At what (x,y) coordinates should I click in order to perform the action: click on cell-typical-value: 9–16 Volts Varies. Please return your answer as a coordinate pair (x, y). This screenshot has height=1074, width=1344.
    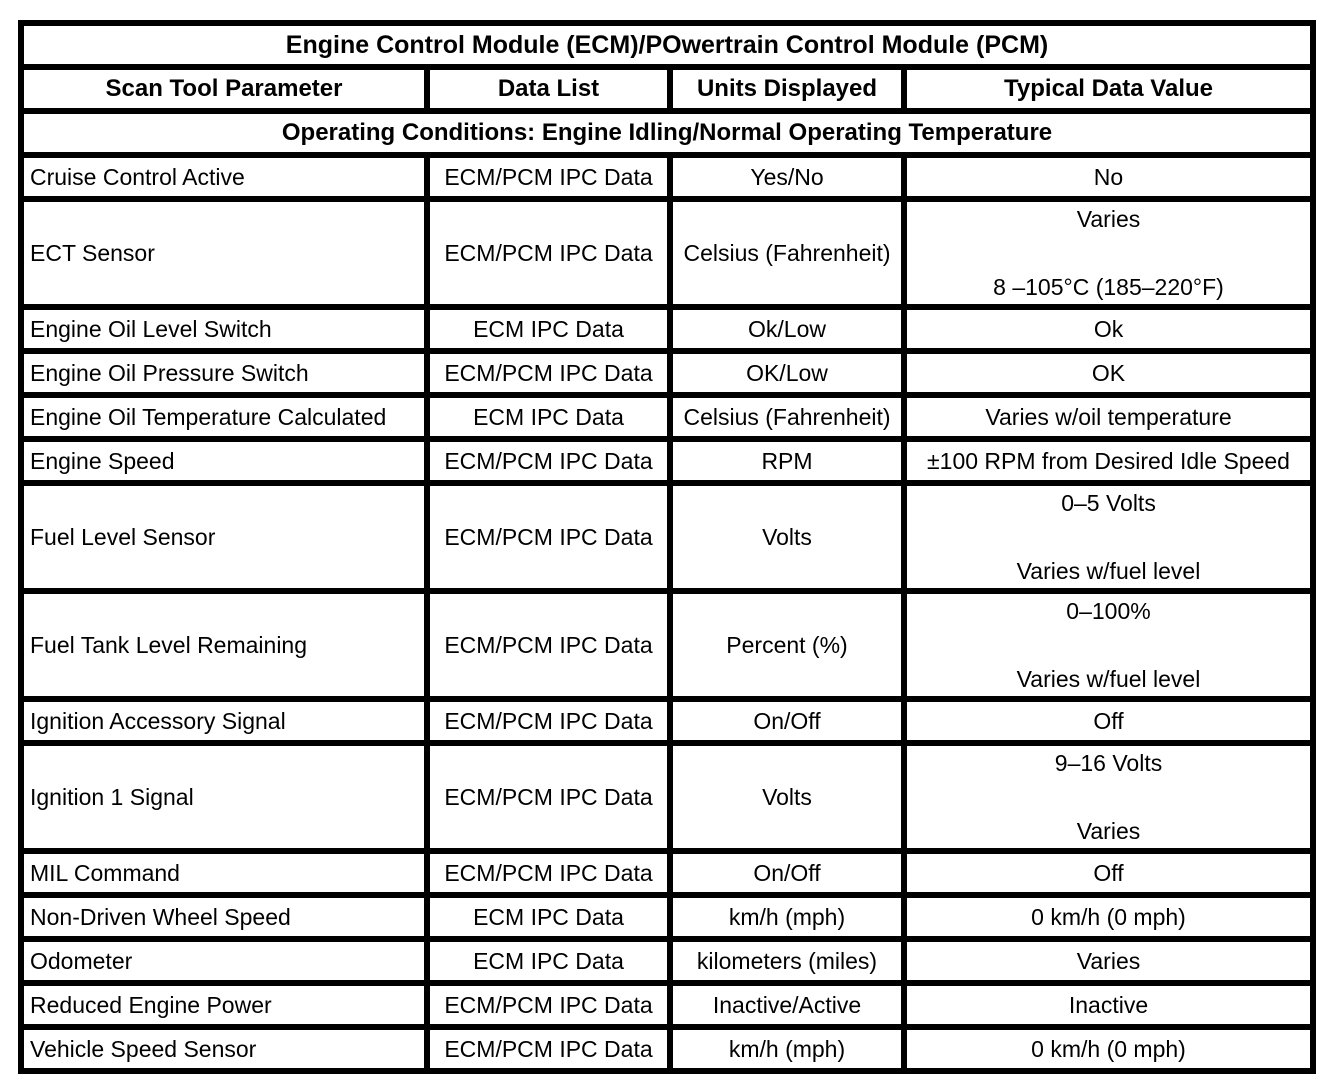
    Looking at the image, I should click on (1108, 797).